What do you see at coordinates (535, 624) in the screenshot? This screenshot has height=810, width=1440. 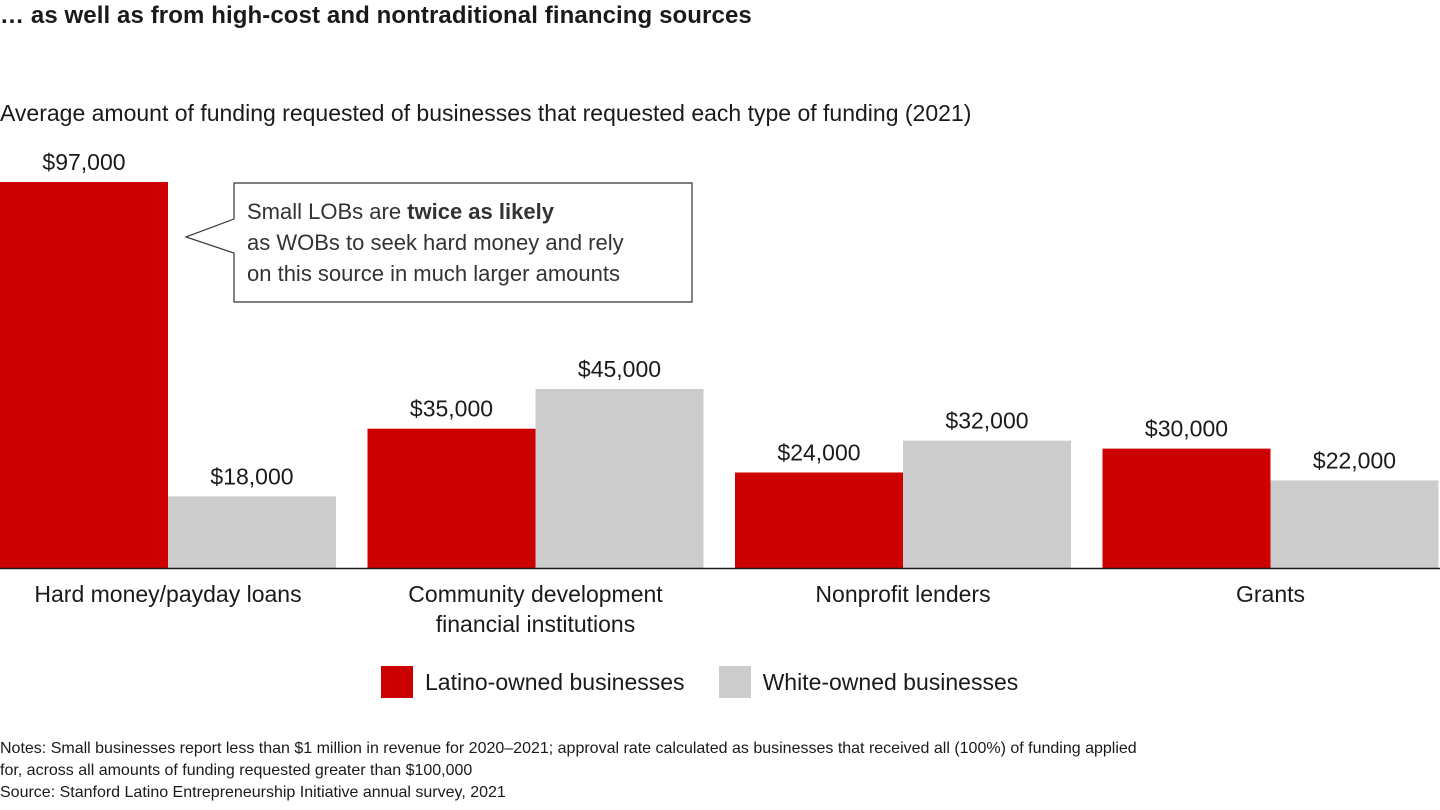 I see `category-label-1-line2: financial institutions` at bounding box center [535, 624].